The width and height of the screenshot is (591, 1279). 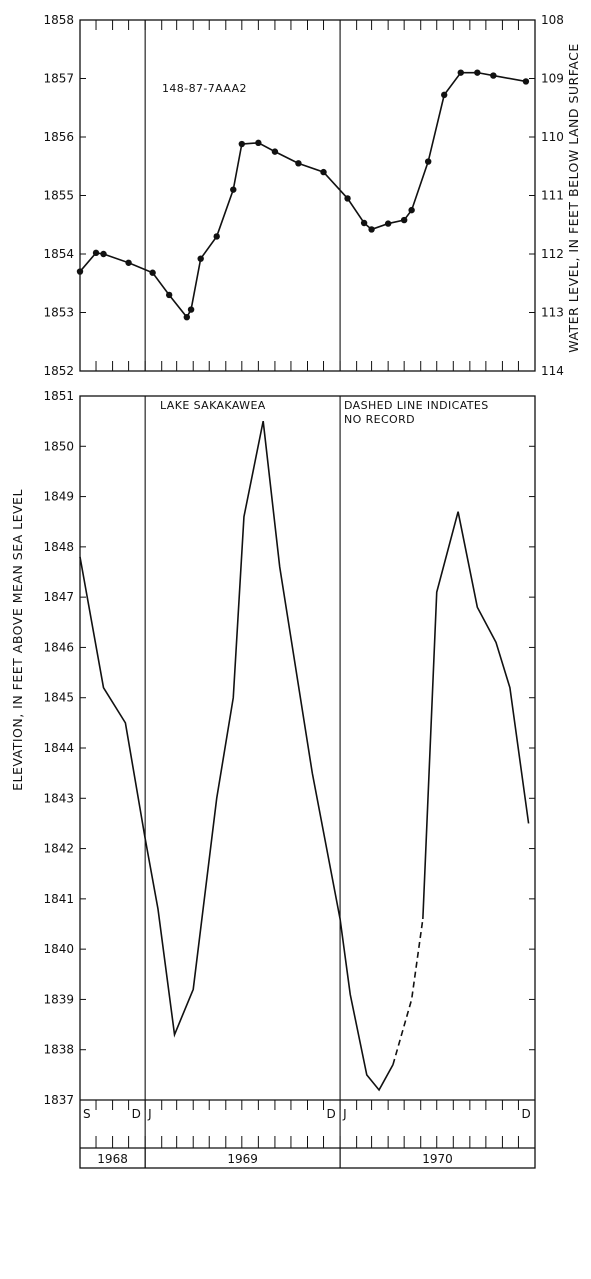 What do you see at coordinates (112, 1159) in the screenshot?
I see `year-label: 1968` at bounding box center [112, 1159].